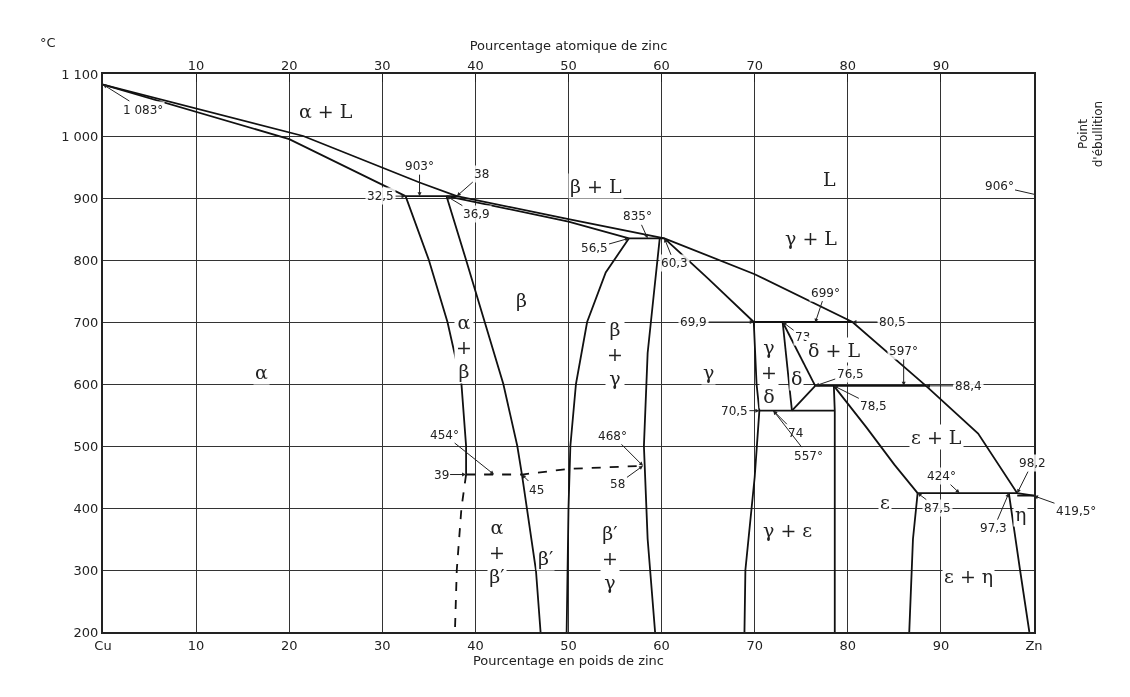 This screenshot has height=697, width=1130. What do you see at coordinates (143, 110) in the screenshot?
I see `annotation: 1 083°` at bounding box center [143, 110].